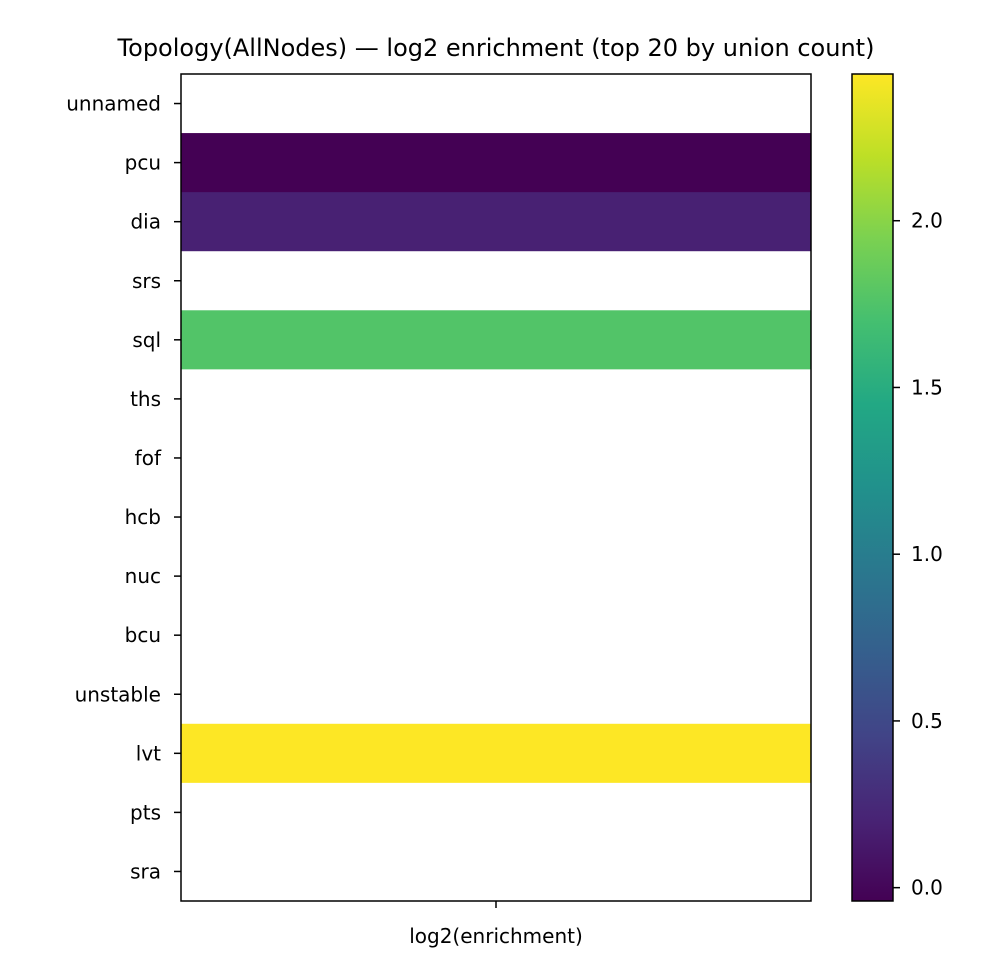  I want to click on y-tick-label: hcb, so click(143, 517).